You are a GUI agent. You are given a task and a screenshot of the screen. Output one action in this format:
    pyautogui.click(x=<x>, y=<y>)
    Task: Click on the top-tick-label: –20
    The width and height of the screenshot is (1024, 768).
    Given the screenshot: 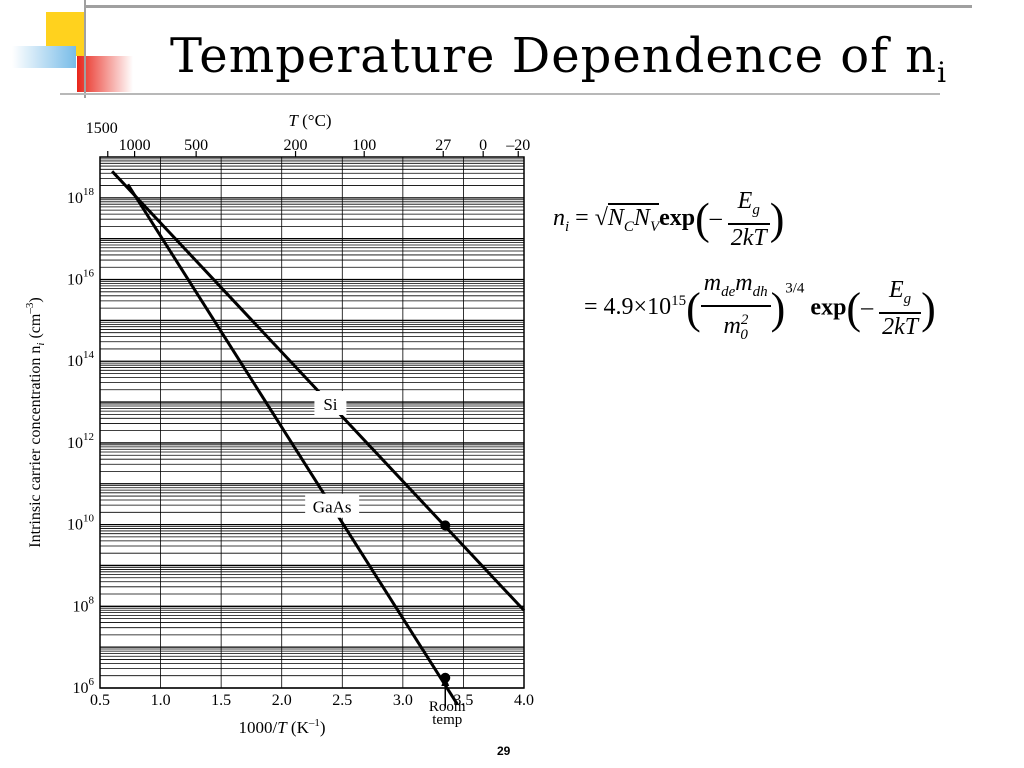 What is the action you would take?
    pyautogui.click(x=517, y=145)
    